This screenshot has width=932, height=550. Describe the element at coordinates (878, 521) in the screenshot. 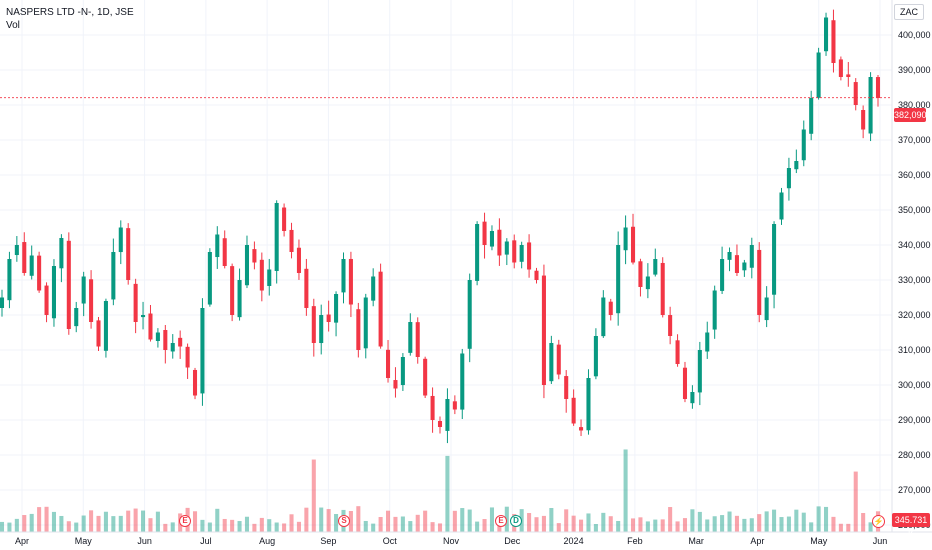

I see `lightning-icon: ⚡` at that location.